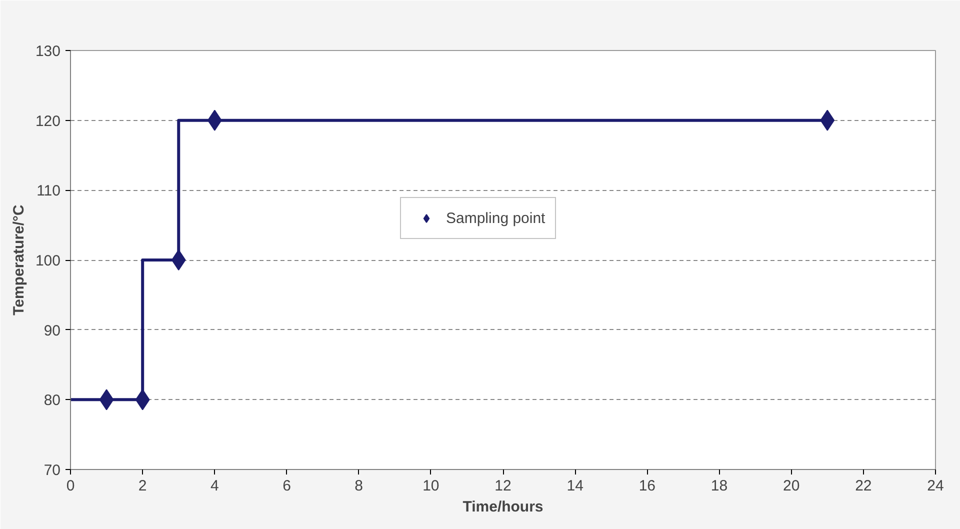 This screenshot has height=529, width=960. Describe the element at coordinates (647, 486) in the screenshot. I see `x-tick-label: 16` at that location.